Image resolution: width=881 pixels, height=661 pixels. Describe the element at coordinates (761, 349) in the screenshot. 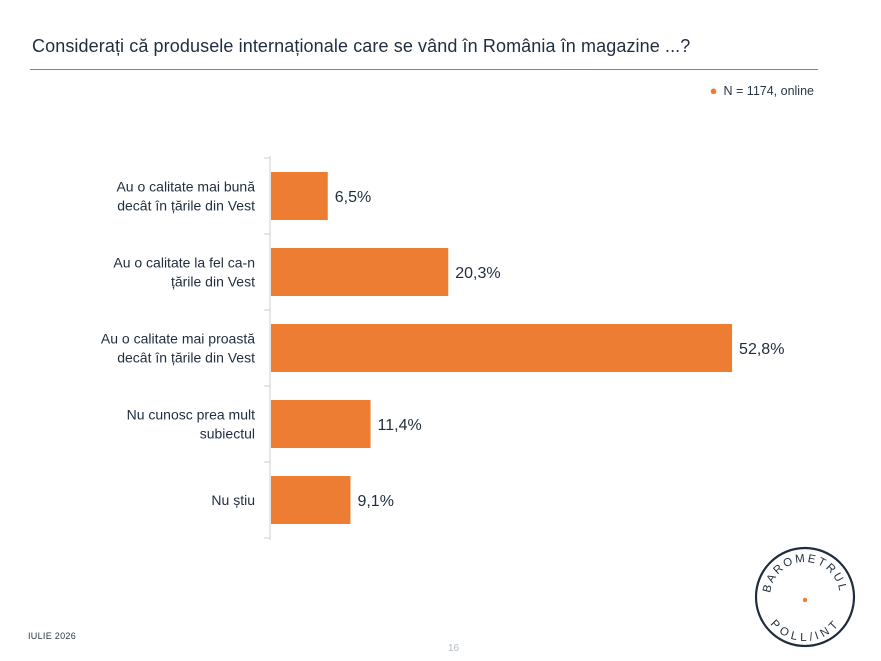

I see `data-label: 52,8%` at that location.